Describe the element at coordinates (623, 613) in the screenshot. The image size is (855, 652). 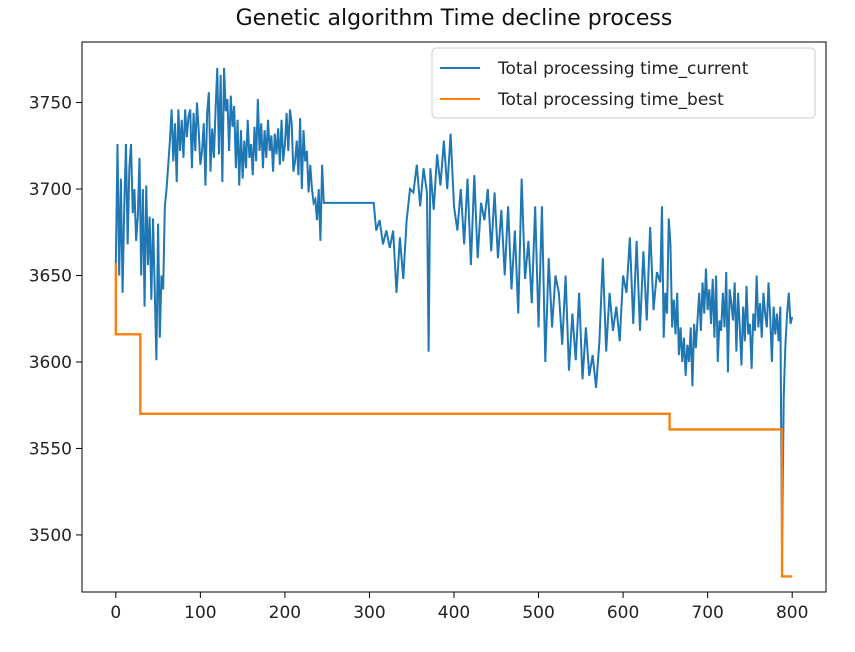
I see `x-tick-label: 600` at that location.